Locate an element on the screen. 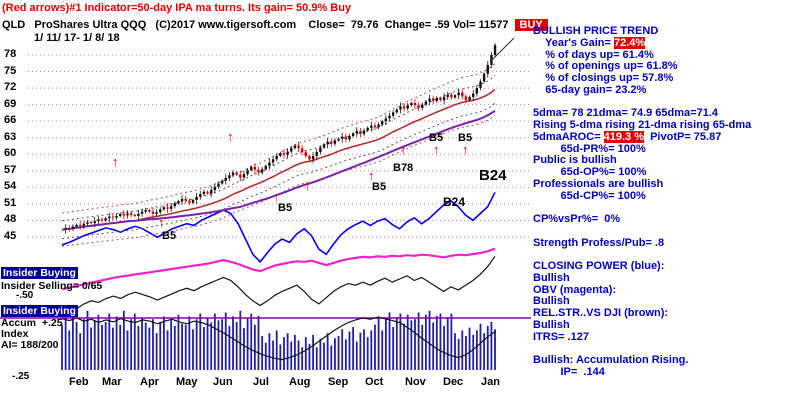  insider-selling-label: Insider Selling= 0/65 is located at coordinates (52, 286).